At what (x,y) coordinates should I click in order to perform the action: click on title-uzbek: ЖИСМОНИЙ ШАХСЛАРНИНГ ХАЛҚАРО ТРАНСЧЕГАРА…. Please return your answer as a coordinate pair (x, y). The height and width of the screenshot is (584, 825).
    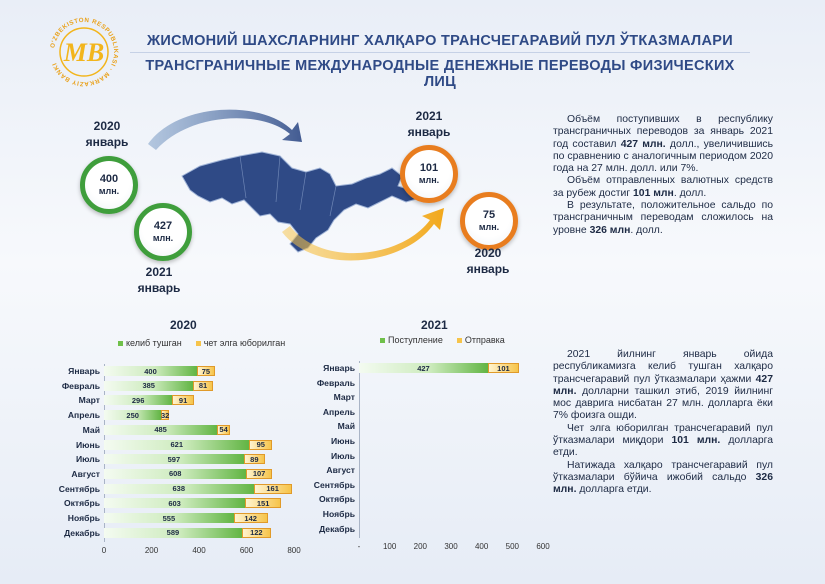
    Looking at the image, I should click on (439, 41).